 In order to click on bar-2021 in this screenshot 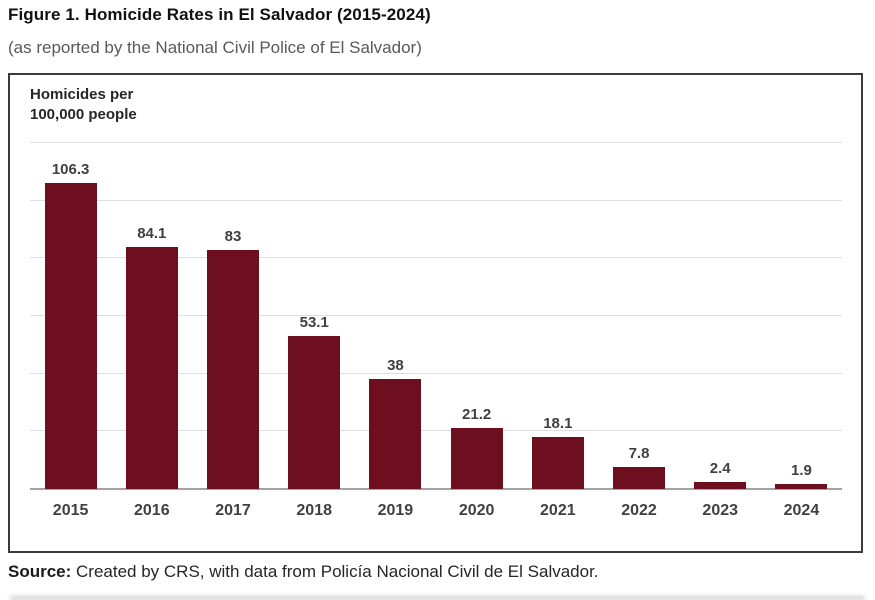, I will do `click(557, 462)`.